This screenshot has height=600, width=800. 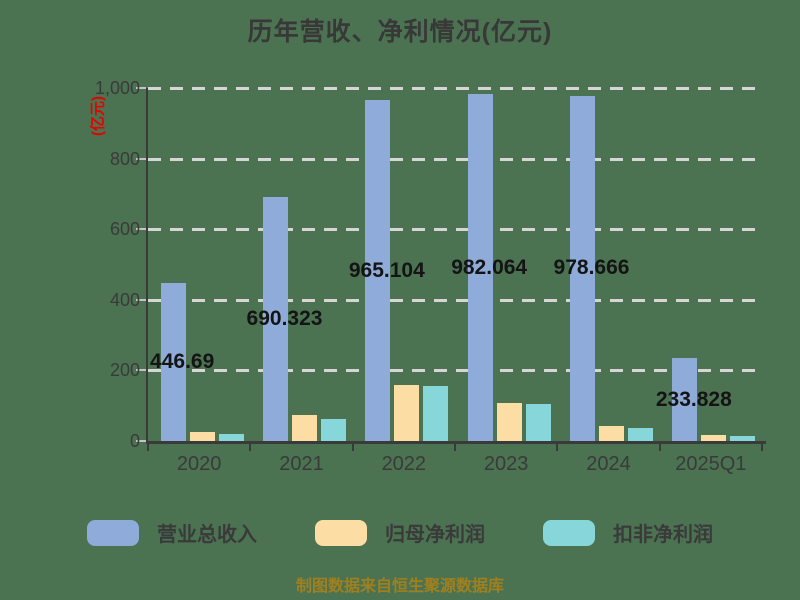 What do you see at coordinates (506, 464) in the screenshot?
I see `x-axis-label-2023: 2023` at bounding box center [506, 464].